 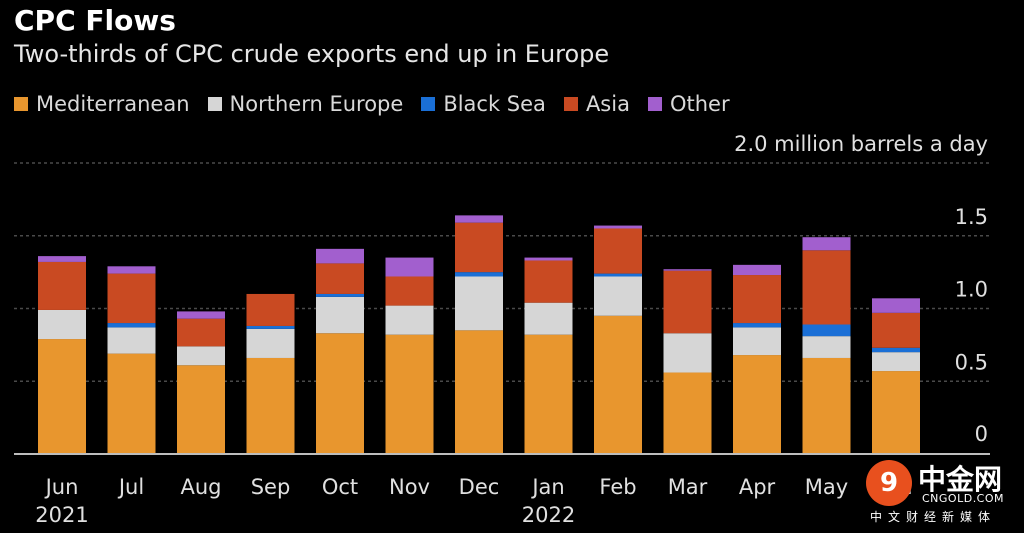 What do you see at coordinates (316, 104) in the screenshot?
I see `legend-label-northern-europe: Northern Europe` at bounding box center [316, 104].